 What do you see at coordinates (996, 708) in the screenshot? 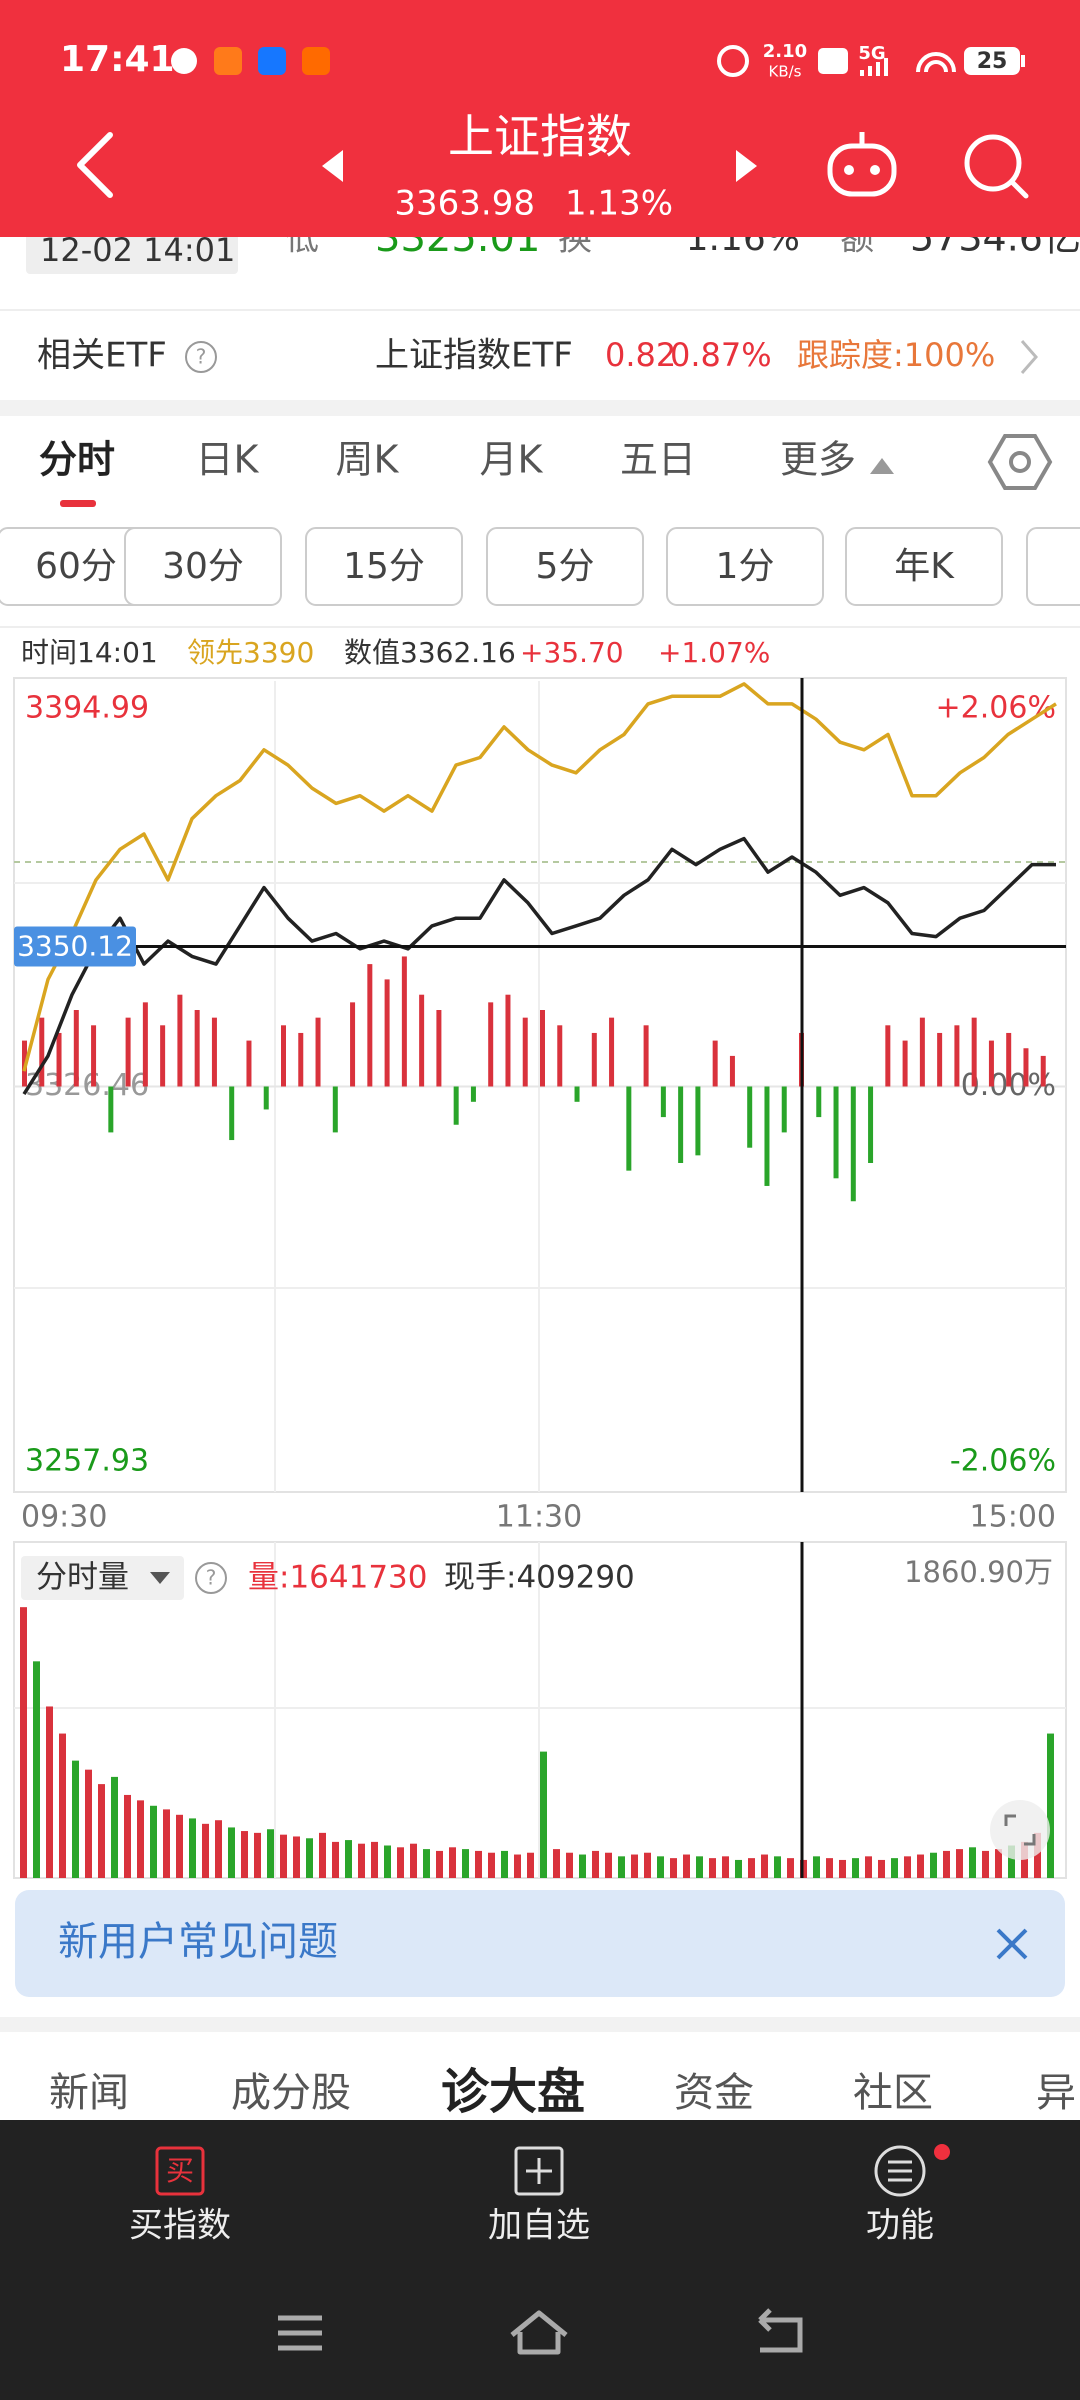
I see `pct-label: +2.06%` at bounding box center [996, 708].